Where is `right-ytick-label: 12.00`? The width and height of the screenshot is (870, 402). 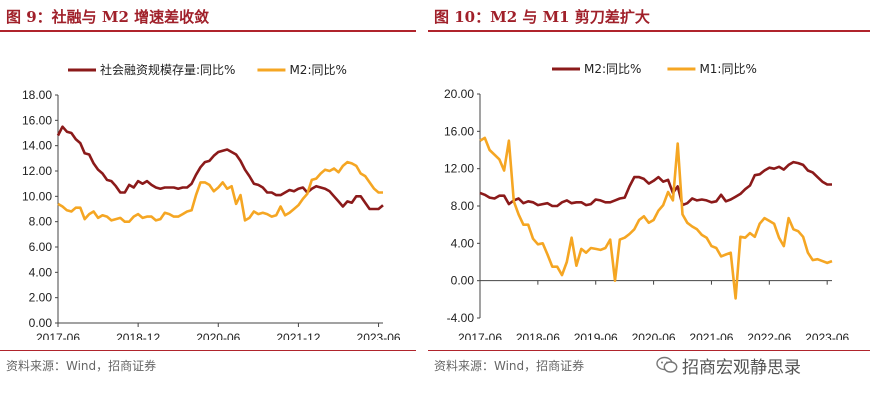 right-ytick-label: 12.00 is located at coordinates (459, 169).